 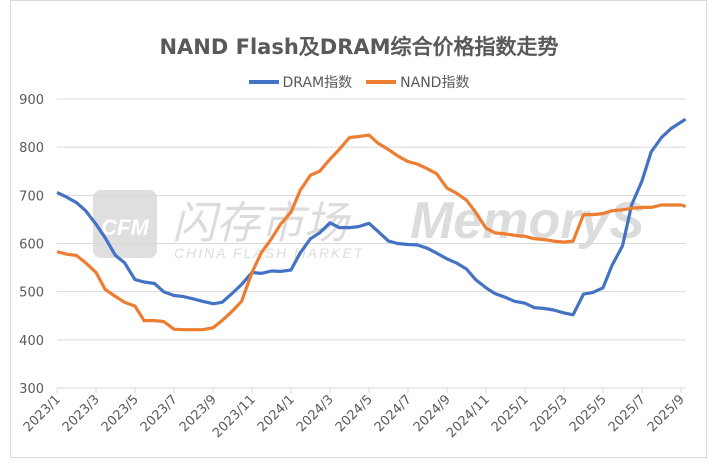 I want to click on cfm-logo-text: CFM, so click(x=125, y=227).